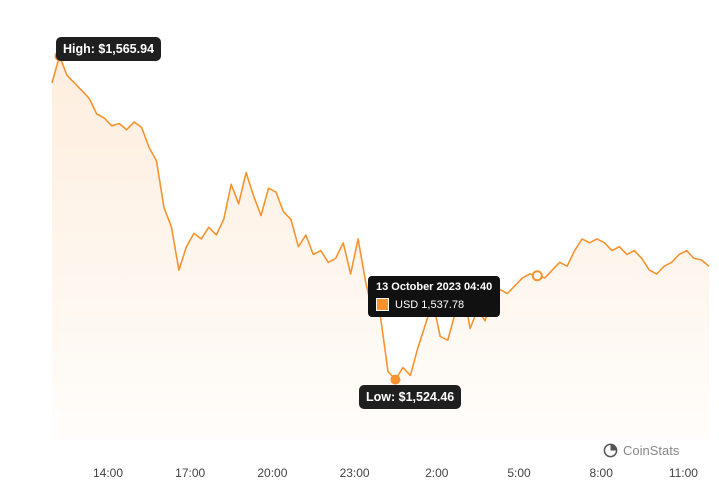 The height and width of the screenshot is (491, 719). What do you see at coordinates (395, 379) in the screenshot?
I see `low-point-marker` at bounding box center [395, 379].